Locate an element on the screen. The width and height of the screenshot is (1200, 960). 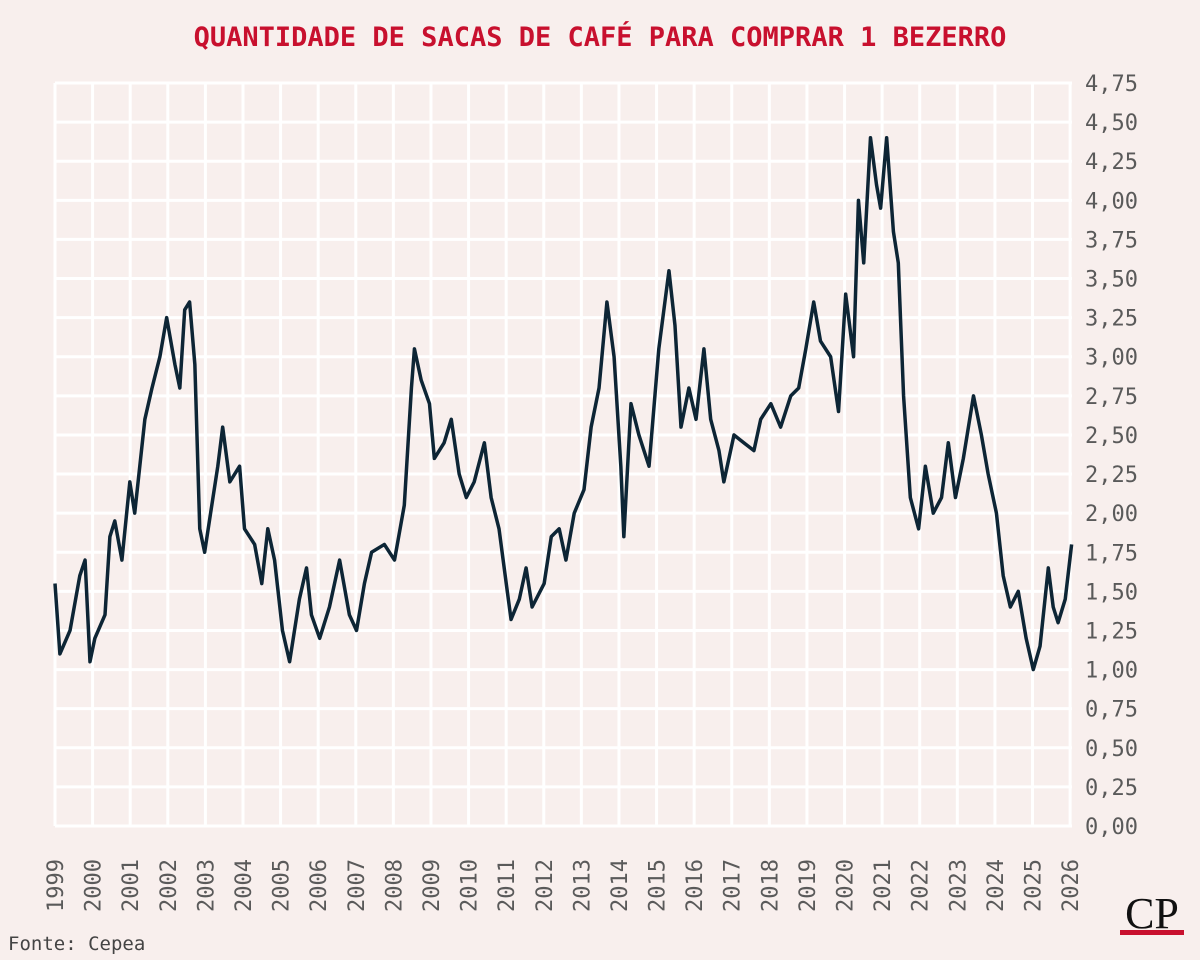
x-tick-label: 2019 is located at coordinates (808, 885).